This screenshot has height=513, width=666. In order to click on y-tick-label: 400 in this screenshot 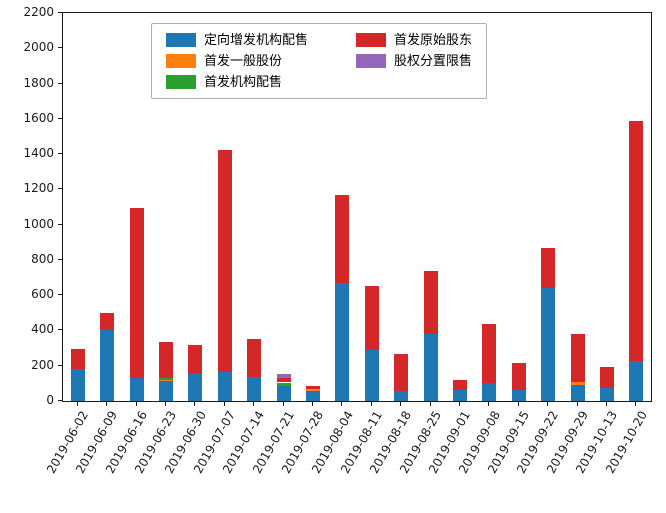, I will do `click(42, 329)`.